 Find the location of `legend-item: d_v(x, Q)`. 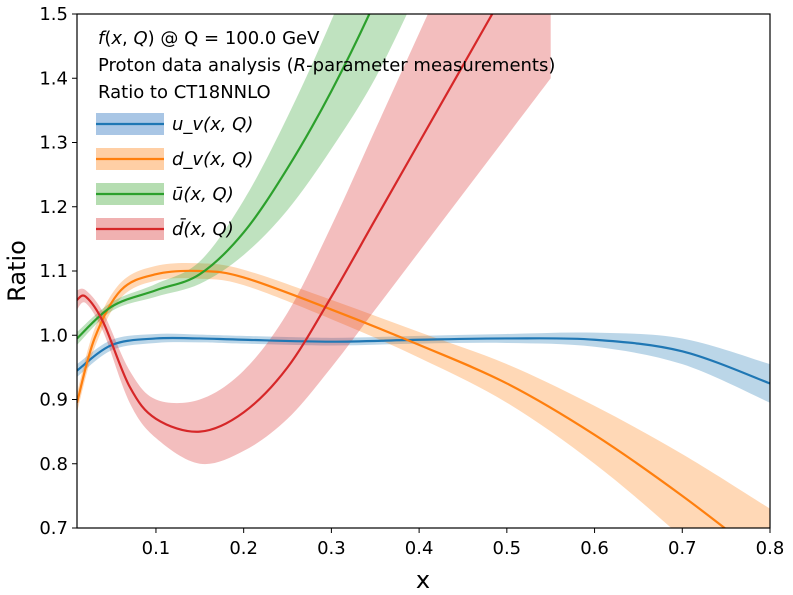

legend-item: d_v(x, Q) is located at coordinates (174, 159).